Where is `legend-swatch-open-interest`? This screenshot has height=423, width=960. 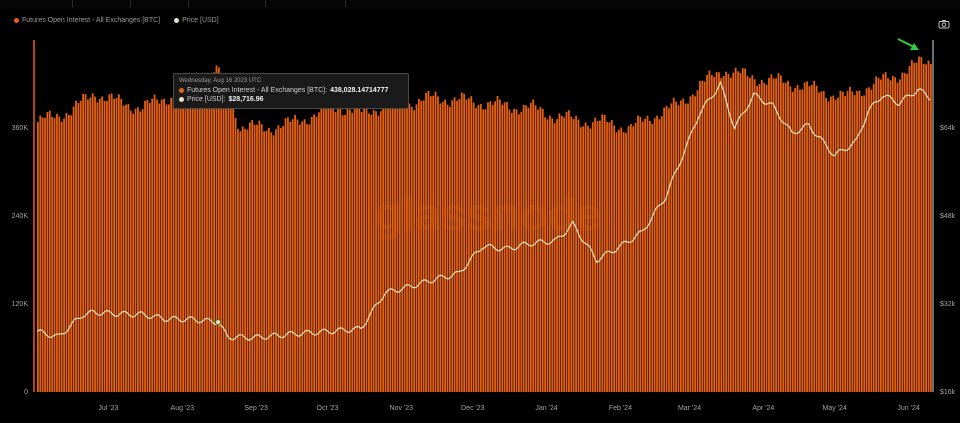
legend-swatch-open-interest is located at coordinates (16, 20).